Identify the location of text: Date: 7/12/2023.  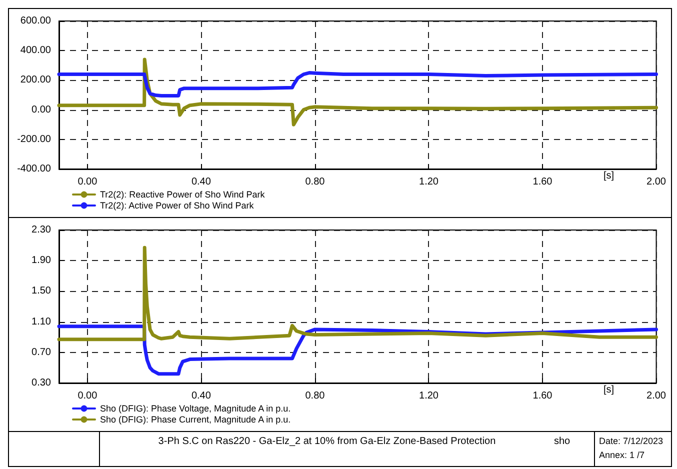
(631, 441).